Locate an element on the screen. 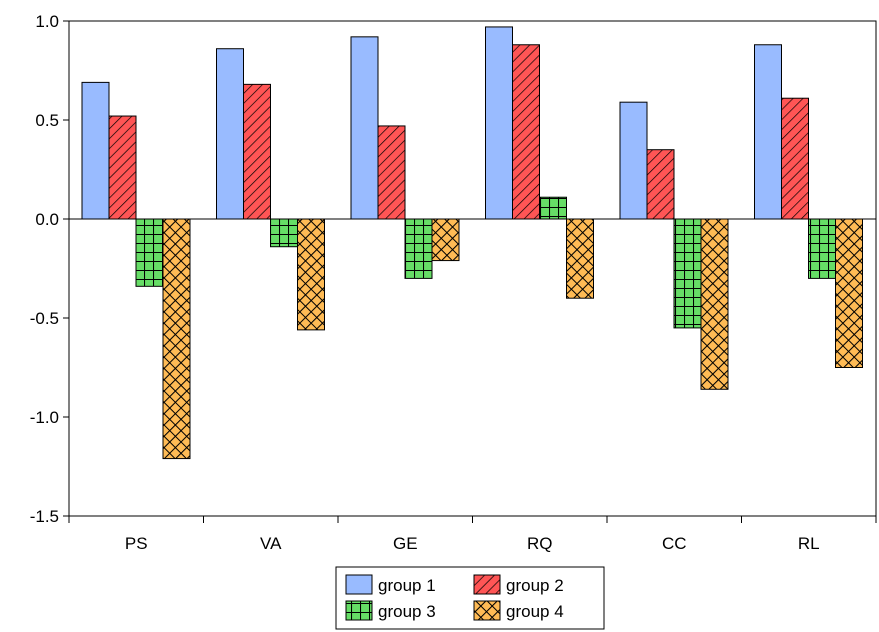 Image resolution: width=879 pixels, height=632 pixels. legend-label-group-4: group 4 is located at coordinates (535, 611).